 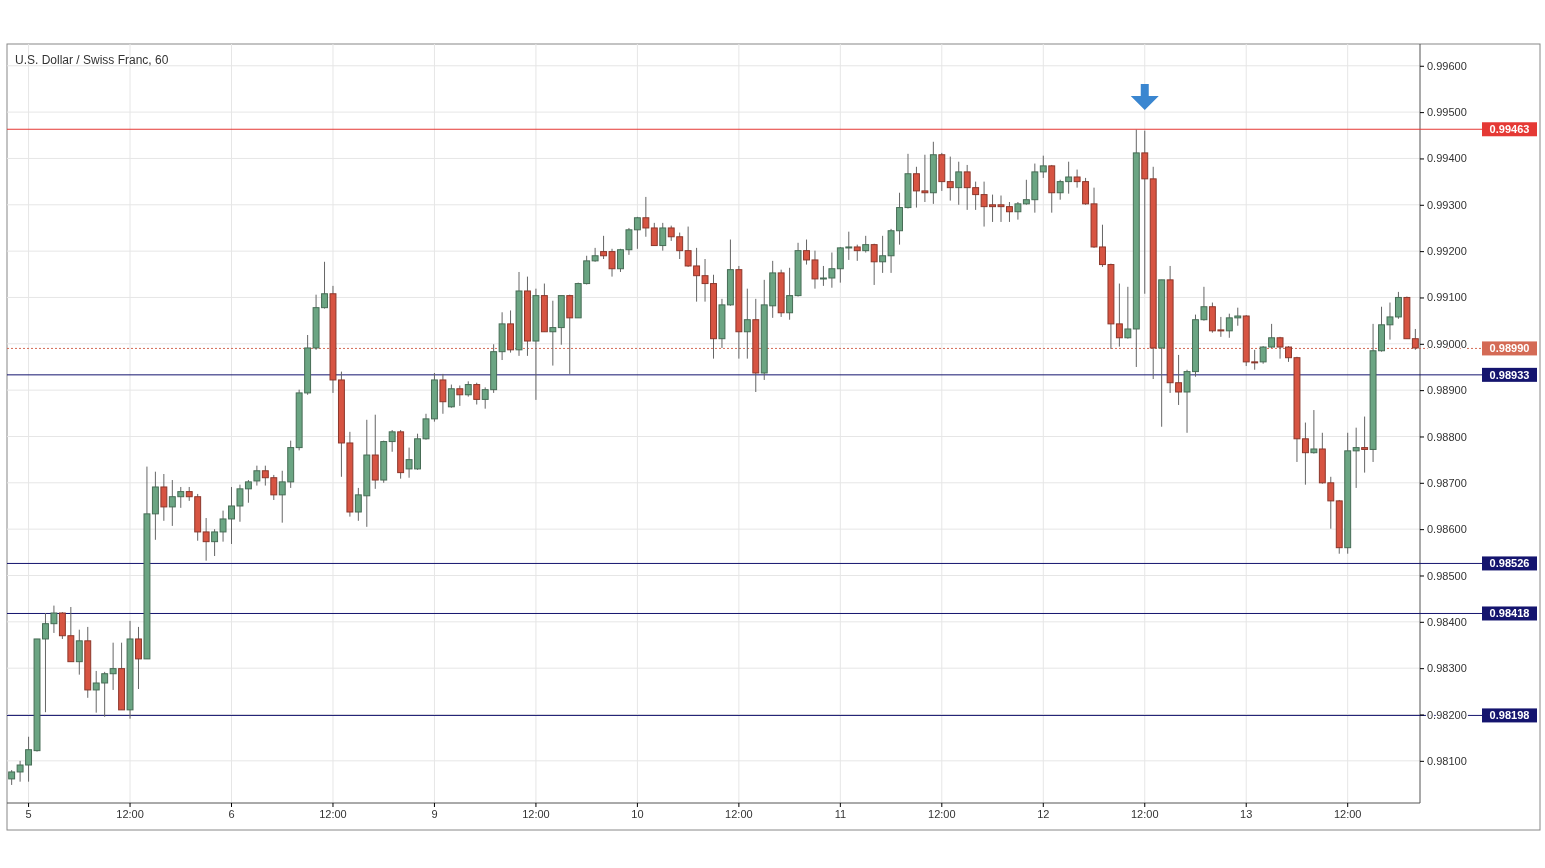 What do you see at coordinates (1447, 436) in the screenshot?
I see `y-tick-label: 0.98800` at bounding box center [1447, 436].